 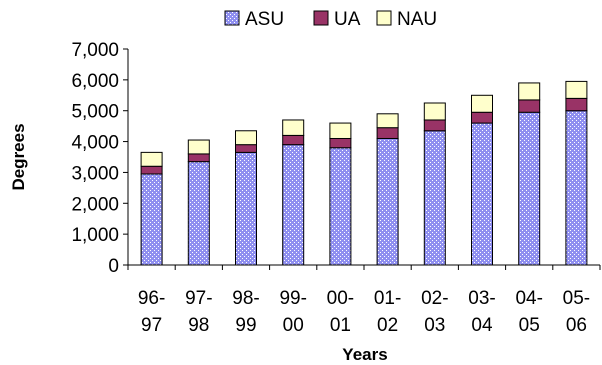 I want to click on x-tick-label: 00-, so click(x=340, y=298).